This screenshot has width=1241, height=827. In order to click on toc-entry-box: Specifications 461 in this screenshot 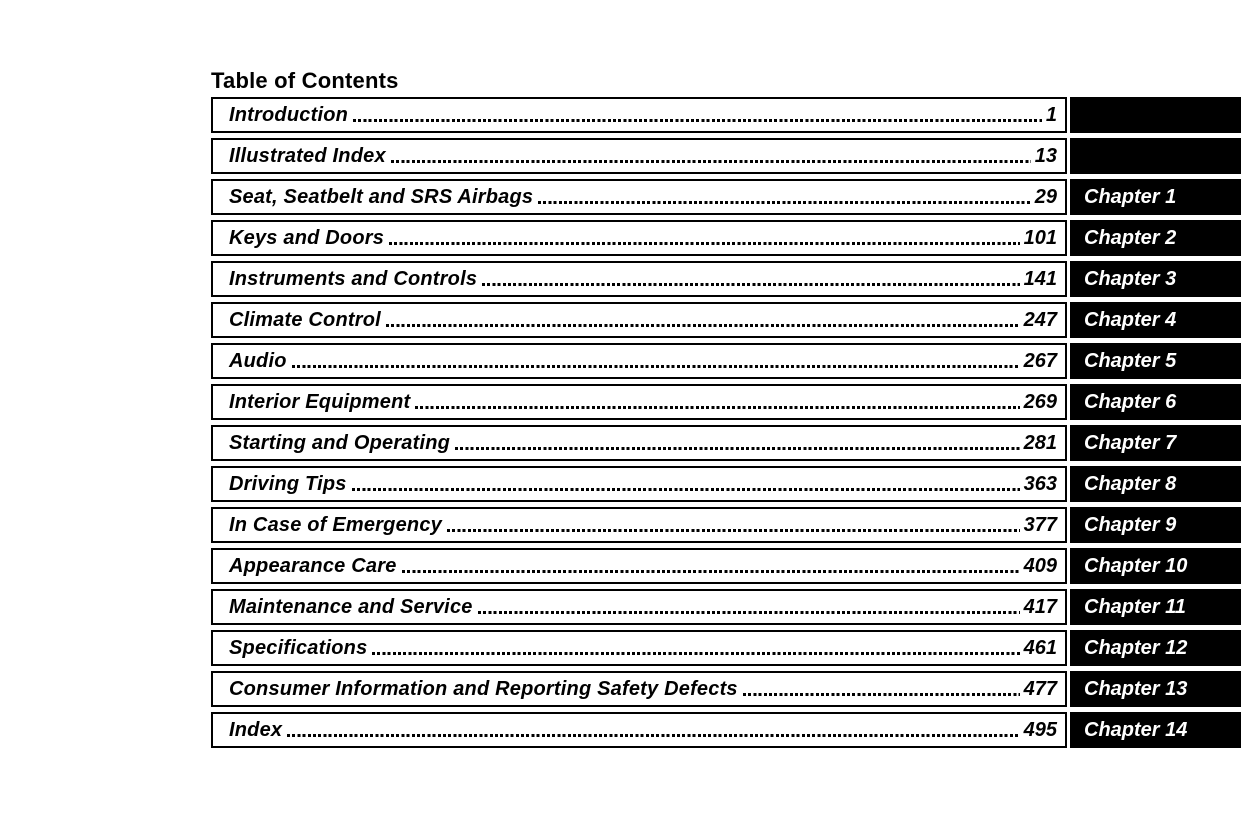, I will do `click(639, 648)`.